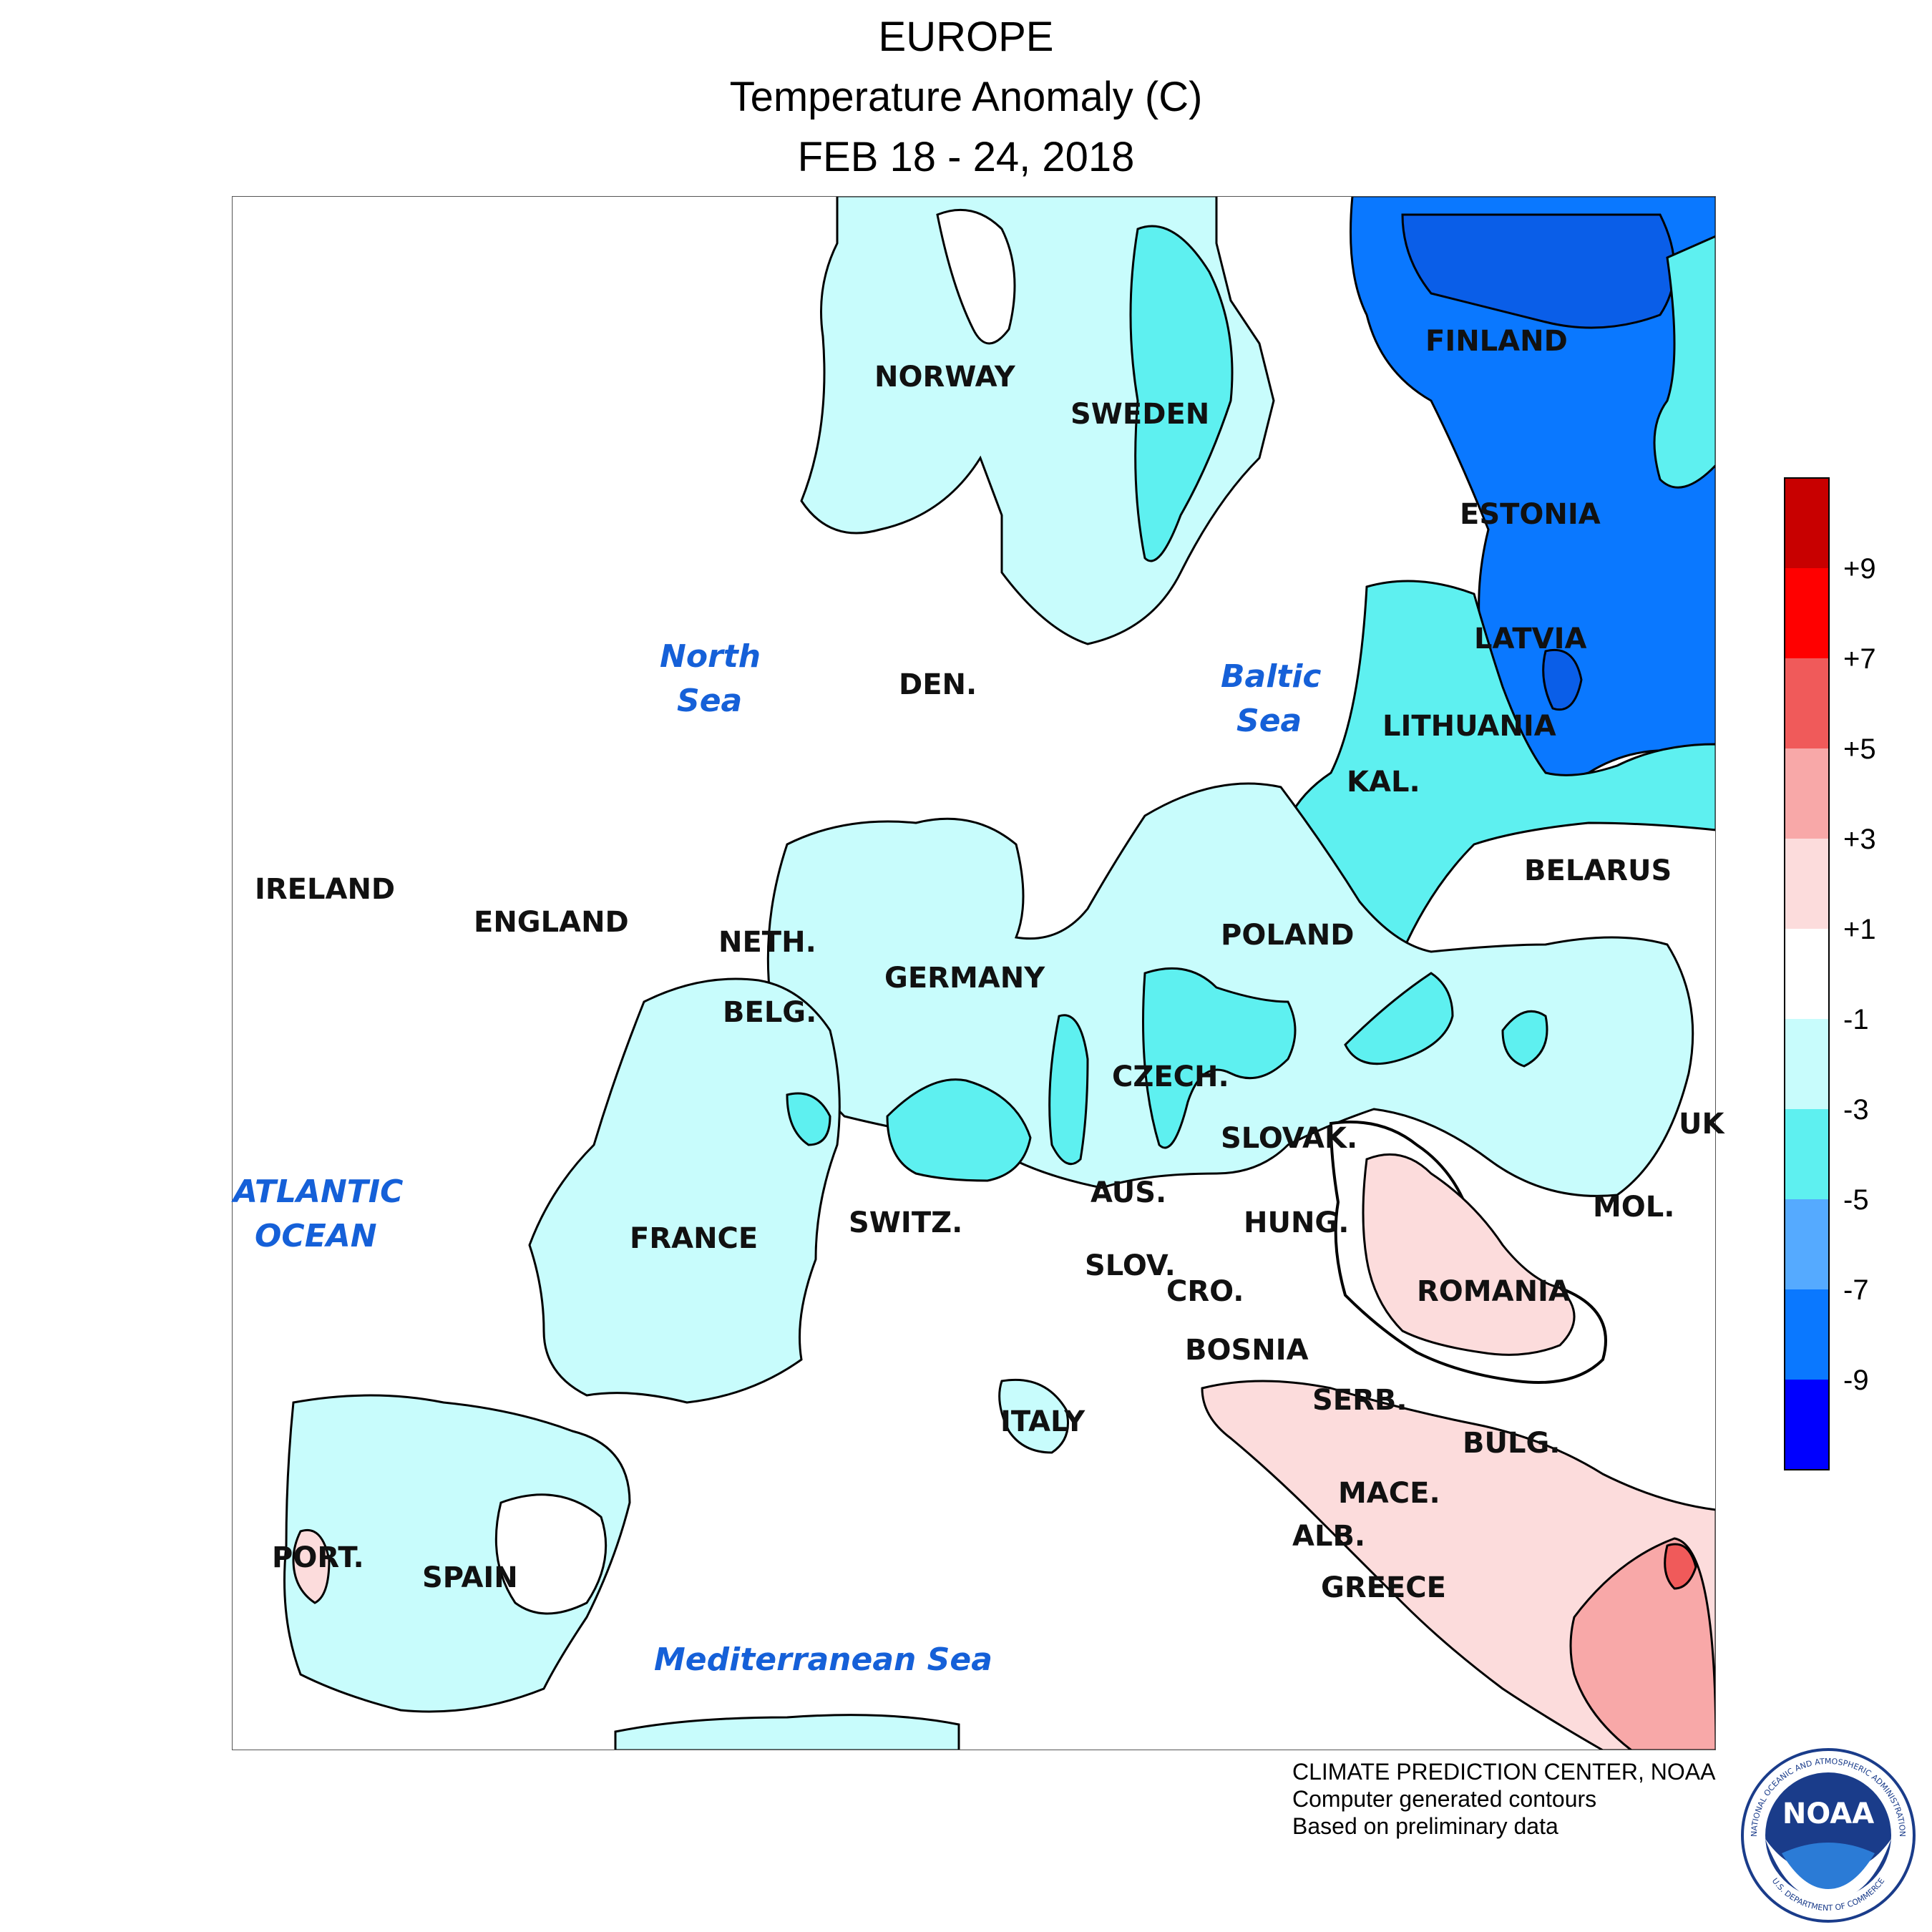 The image size is (1932, 1932). Describe the element at coordinates (1205, 1291) in the screenshot. I see `label-cro: CRO.` at that location.